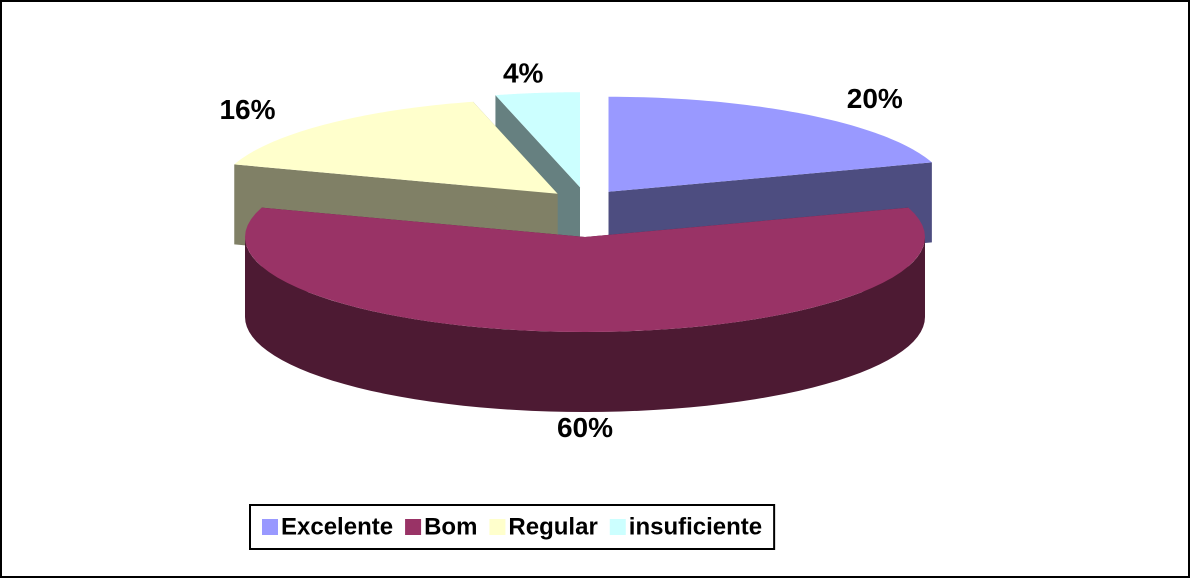  Describe the element at coordinates (337, 526) in the screenshot. I see `legend-label: Excelente` at that location.